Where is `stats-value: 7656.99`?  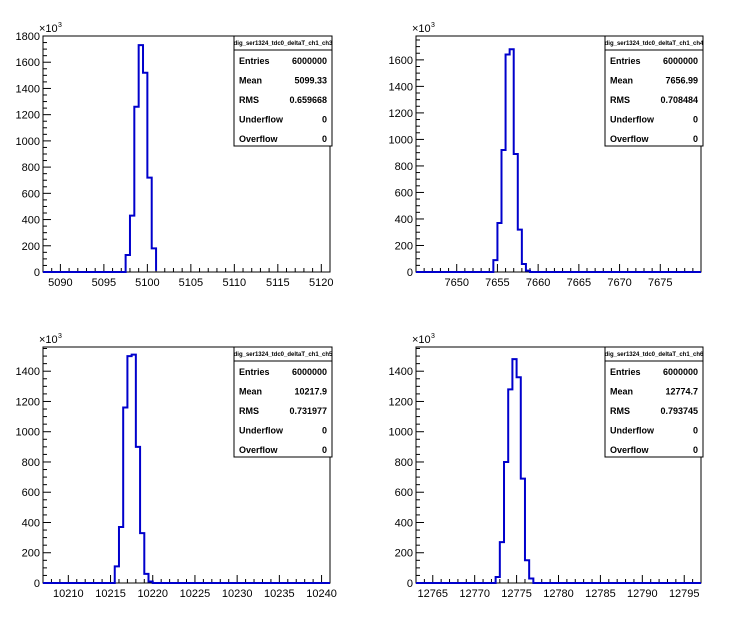
stats-value: 7656.99 is located at coordinates (681, 81).